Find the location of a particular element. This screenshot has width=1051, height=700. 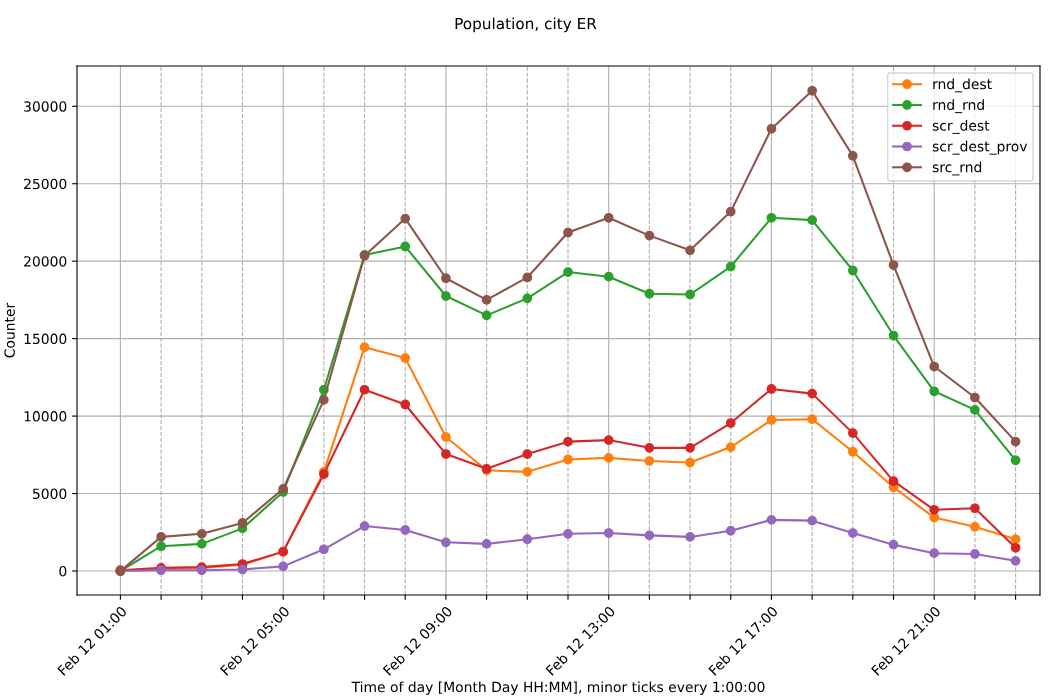

y-tick-label: 0 is located at coordinates (63, 571).